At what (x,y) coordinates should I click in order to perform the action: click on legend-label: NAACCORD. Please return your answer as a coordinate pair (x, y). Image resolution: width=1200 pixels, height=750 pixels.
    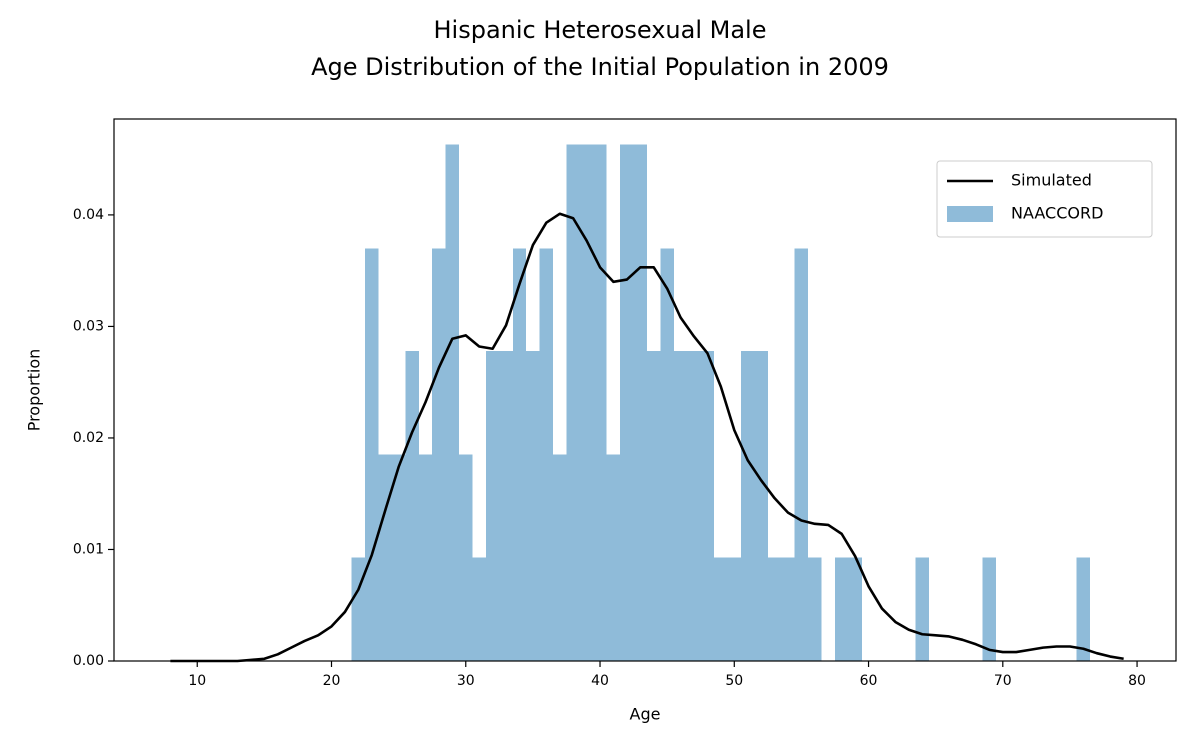
    Looking at the image, I should click on (1057, 213).